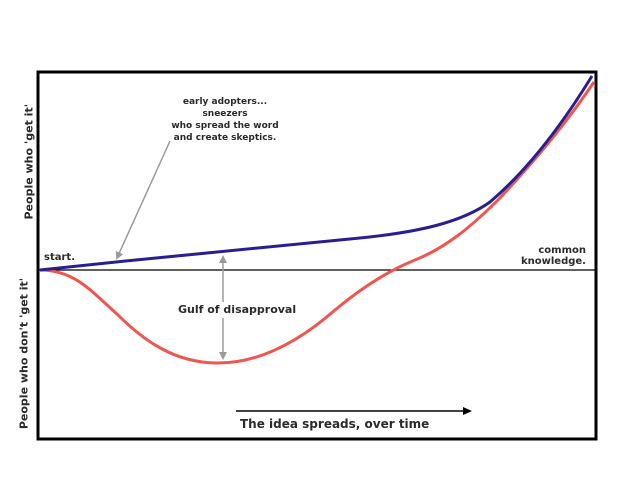 The width and height of the screenshot is (640, 480). What do you see at coordinates (225, 108) in the screenshot?
I see `note-line: early adopters... sneezers` at bounding box center [225, 108].